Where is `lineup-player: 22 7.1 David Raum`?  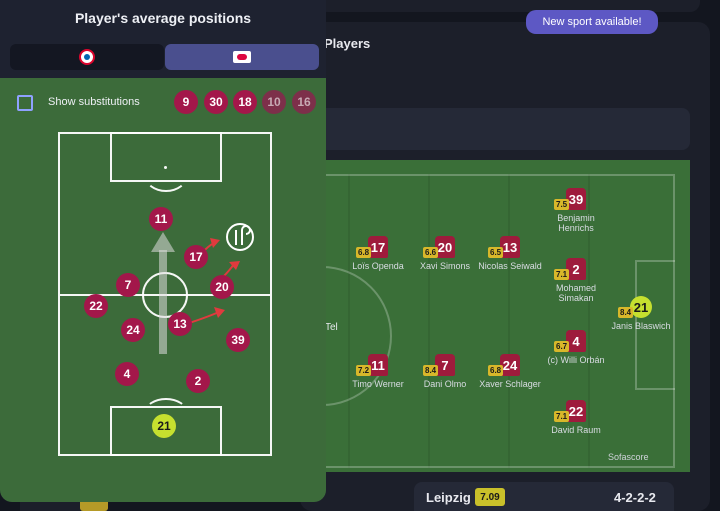
lineup-player: 22 7.1 David Raum is located at coordinates (576, 417).